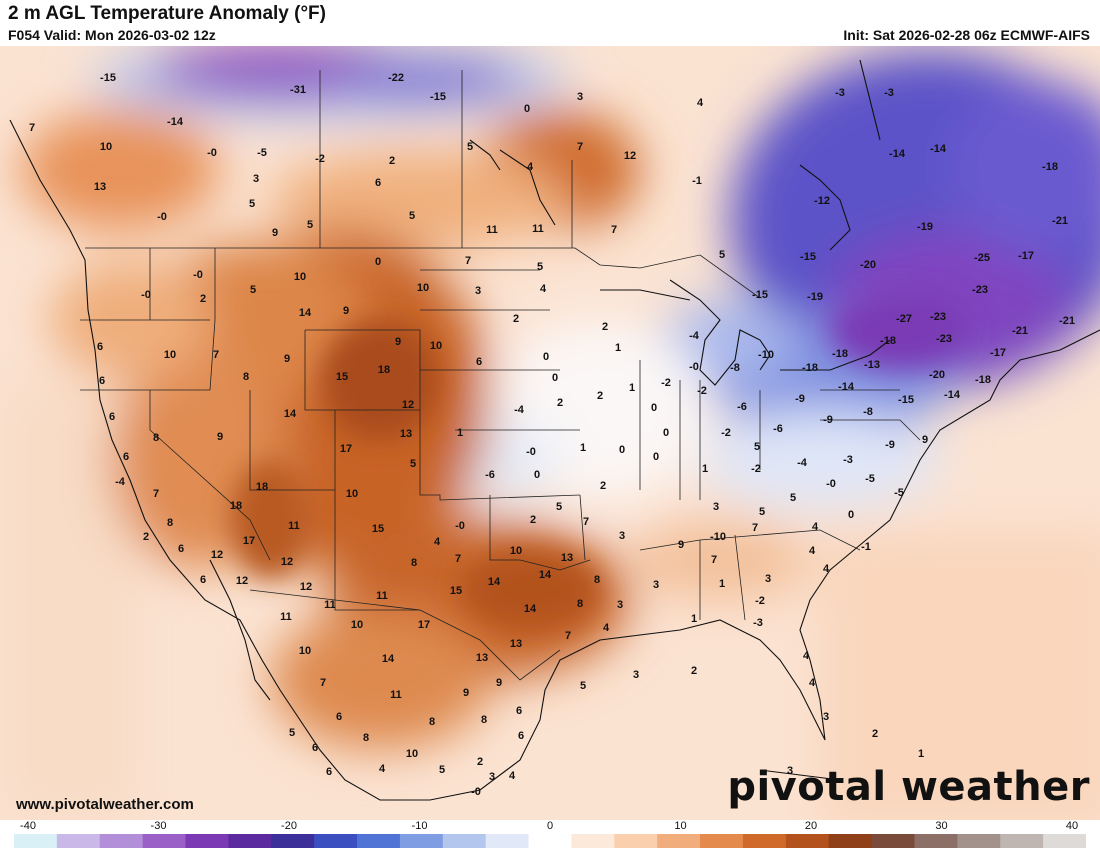 The image size is (1100, 853). I want to click on colorbar-tick-label: 20, so click(811, 826).